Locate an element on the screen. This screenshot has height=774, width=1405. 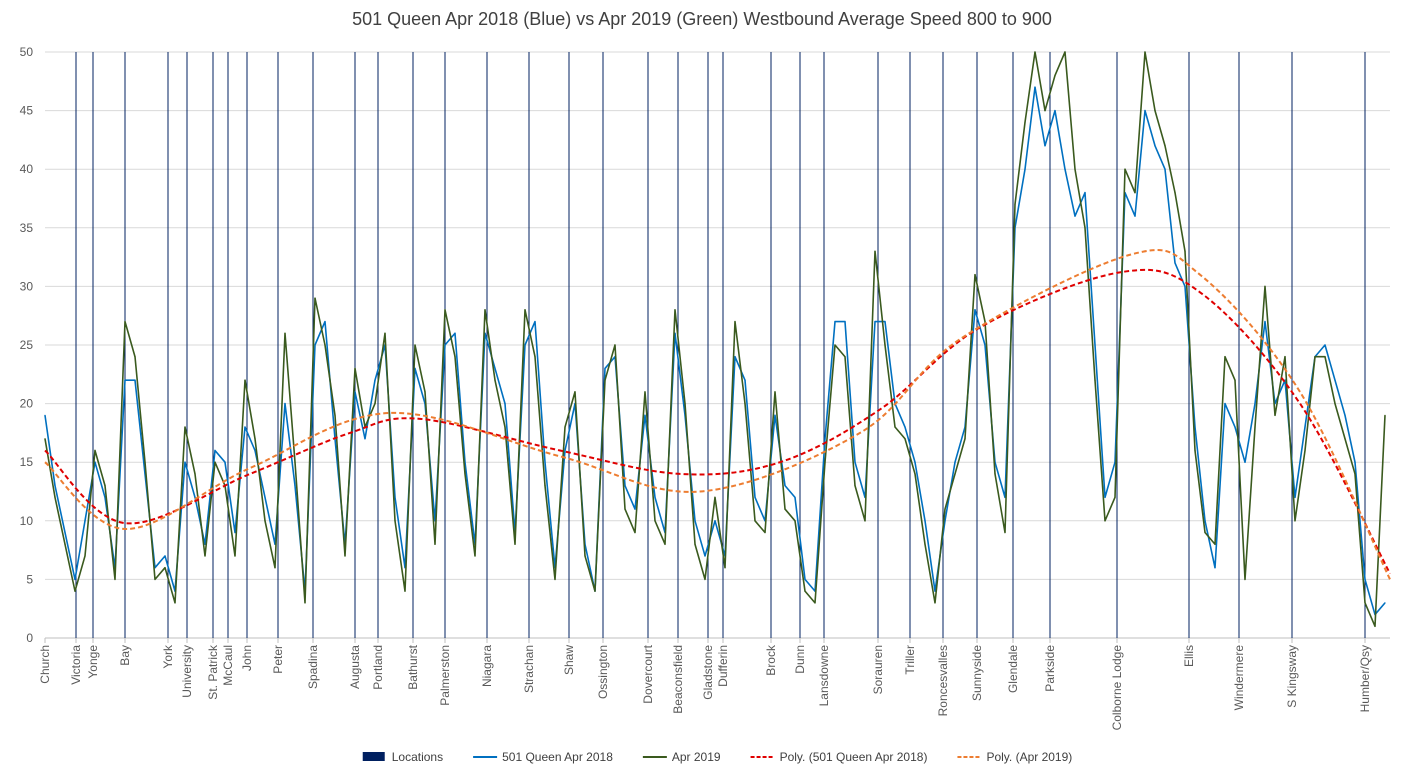
x-tick-label: Windermere is located at coordinates (1239, 678).